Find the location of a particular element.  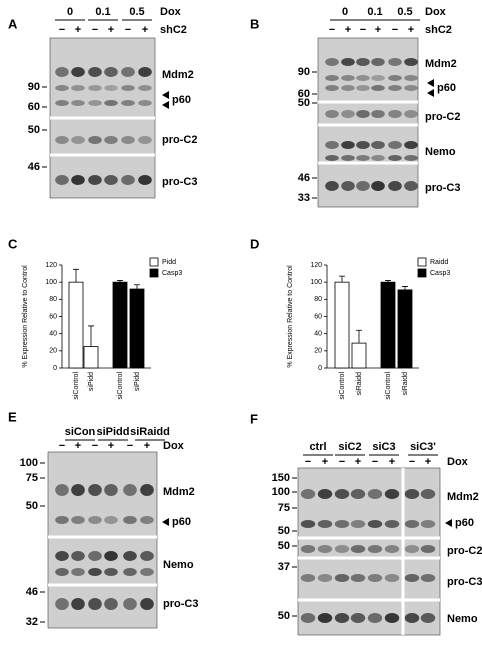

y-tick-label: 60 is located at coordinates (318, 316).